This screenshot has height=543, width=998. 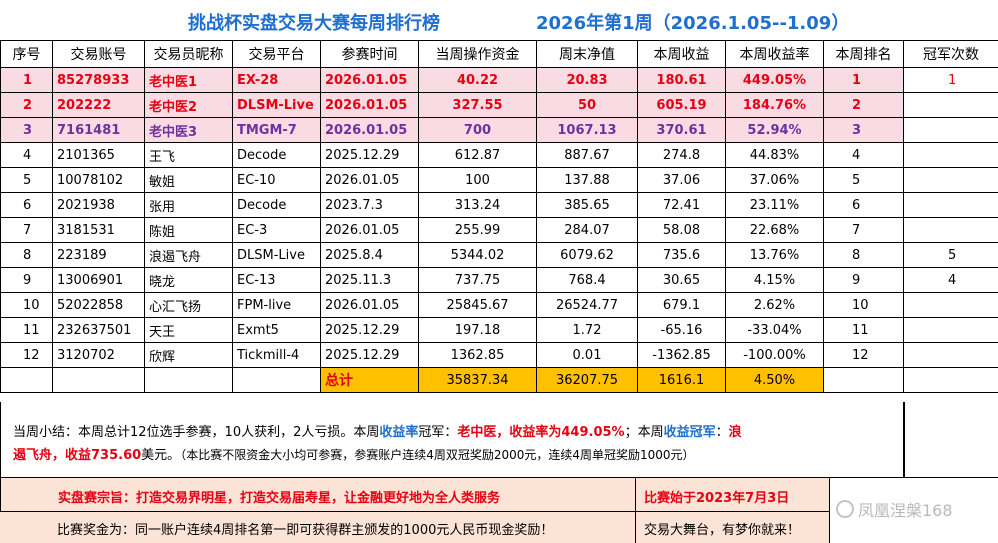 I want to click on cell-rate: 184.76%, so click(x=774, y=105).